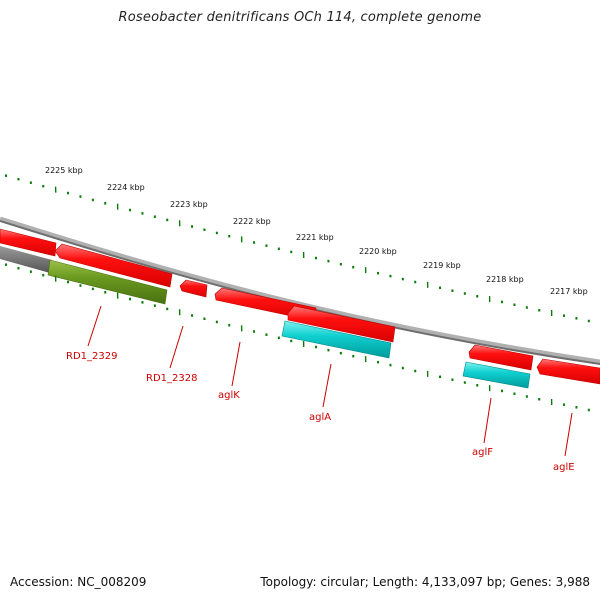 The height and width of the screenshot is (600, 600). Describe the element at coordinates (171, 378) in the screenshot. I see `gene-label: RD1_2328` at that location.